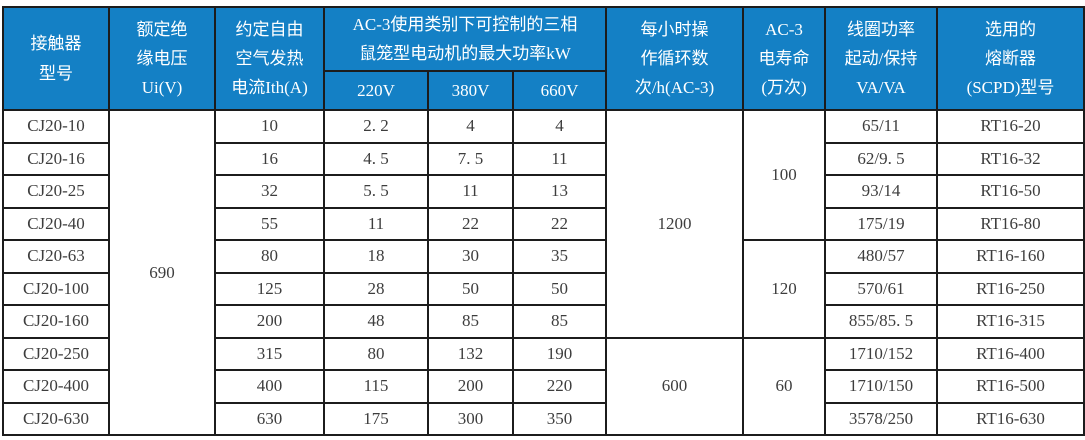 The width and height of the screenshot is (1085, 440). What do you see at coordinates (559, 191) in the screenshot?
I see `cell-kw660: 13` at bounding box center [559, 191].